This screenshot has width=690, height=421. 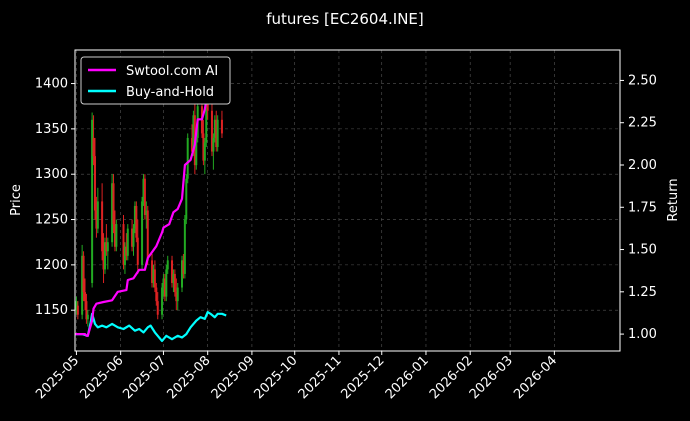 What do you see at coordinates (51, 310) in the screenshot?
I see `y-tick-label: 1150` at bounding box center [51, 310].